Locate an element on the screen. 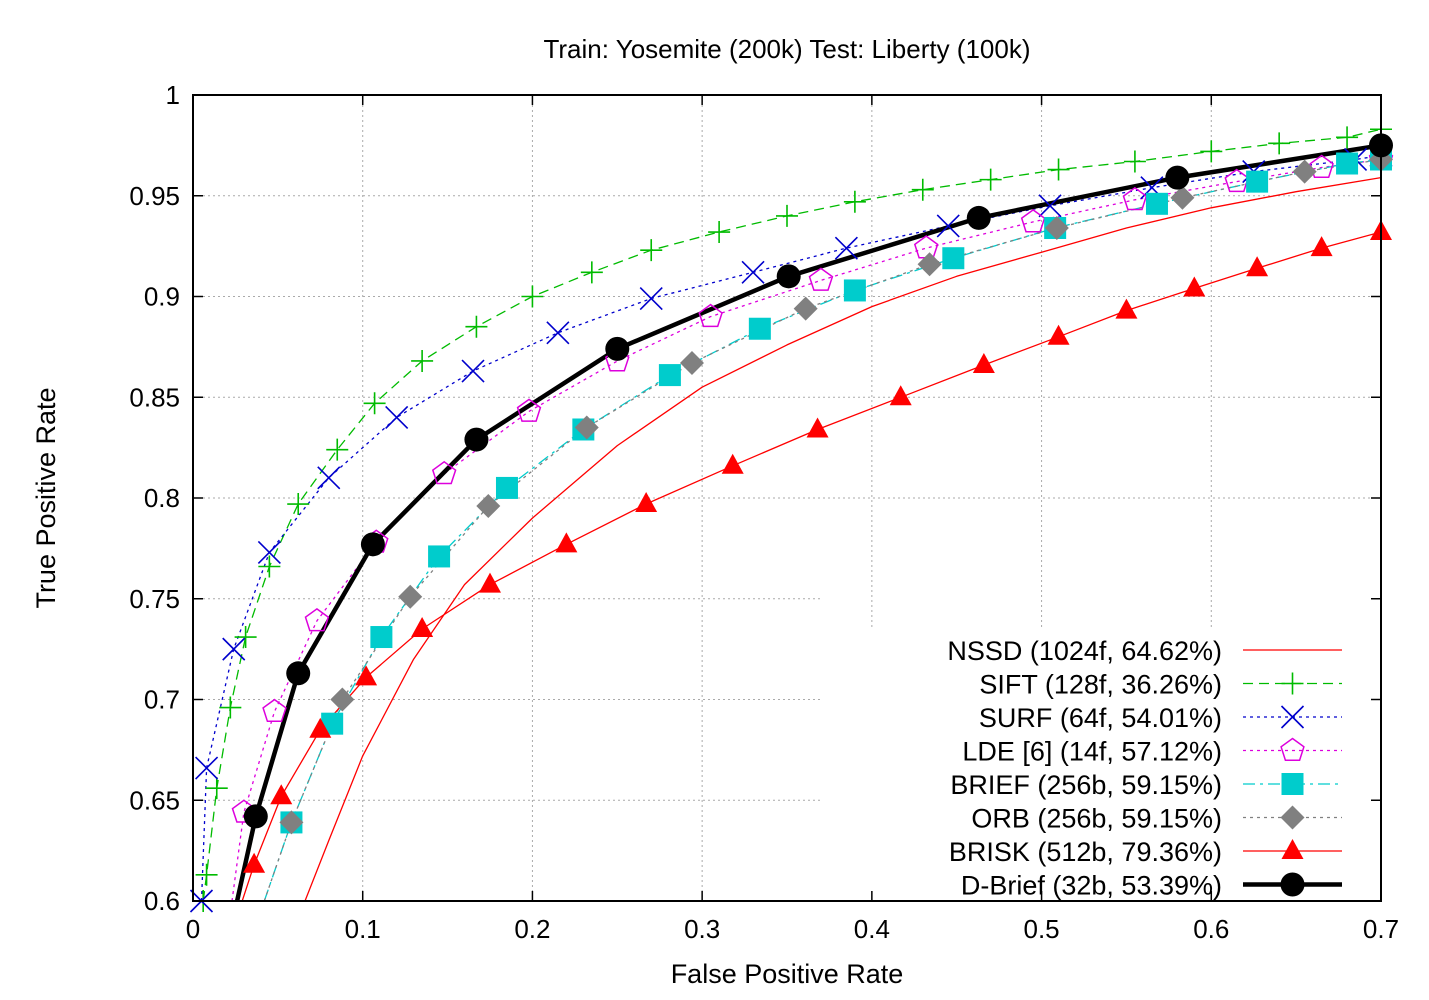  legend-label-sift: SIFT (128f, 36.26%) is located at coordinates (1100, 685).